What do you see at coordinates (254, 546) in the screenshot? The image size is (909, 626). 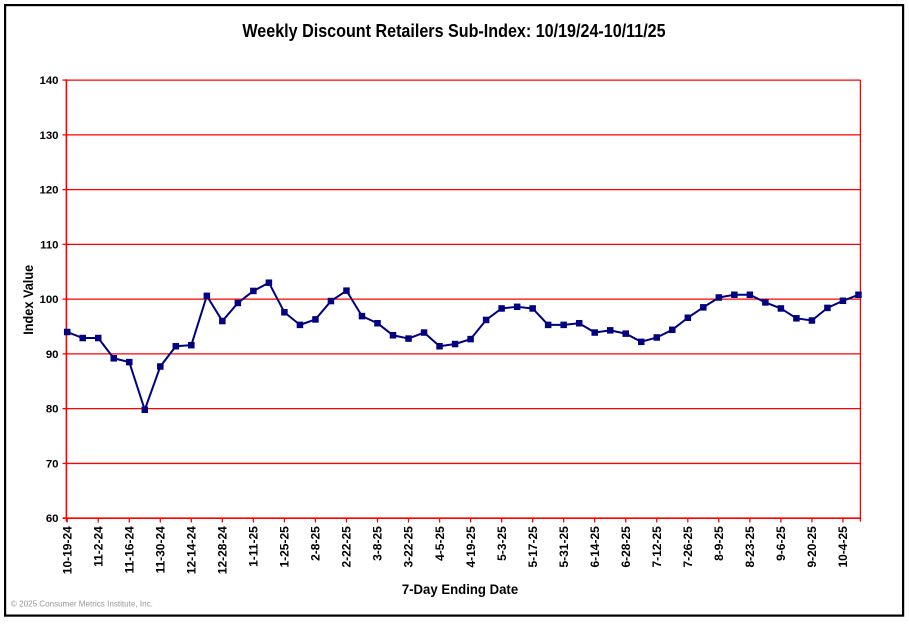 I see `svg-text: 1-11-25` at bounding box center [254, 546].